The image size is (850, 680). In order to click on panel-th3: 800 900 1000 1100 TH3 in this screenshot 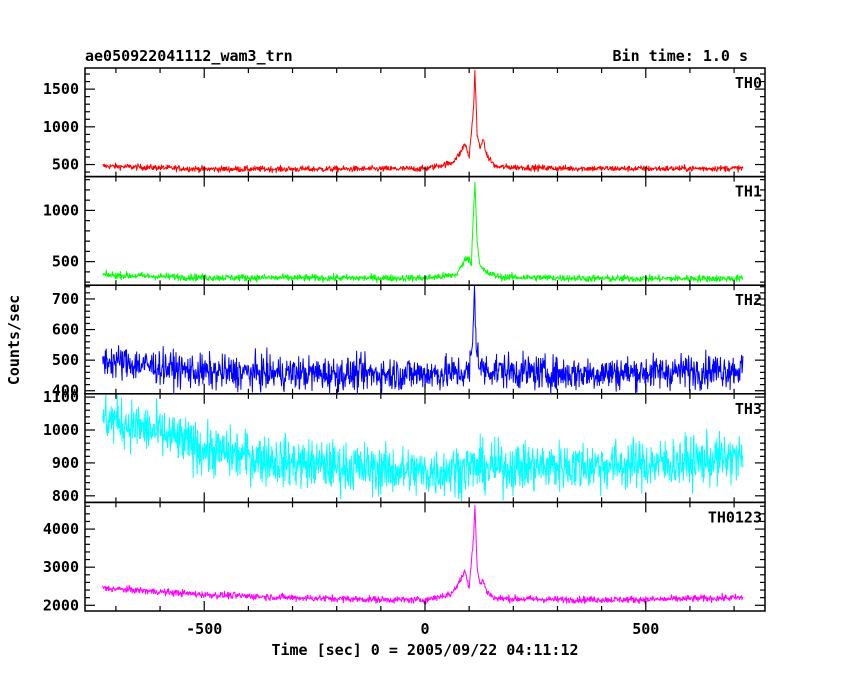, I will do `click(404, 446)`.